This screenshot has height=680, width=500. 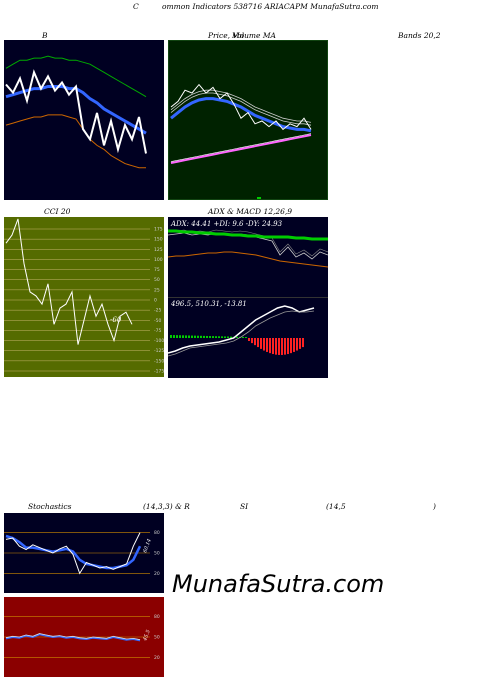 I want to click on price-ma-label: Price, Volume MA, so click(x=242, y=35).